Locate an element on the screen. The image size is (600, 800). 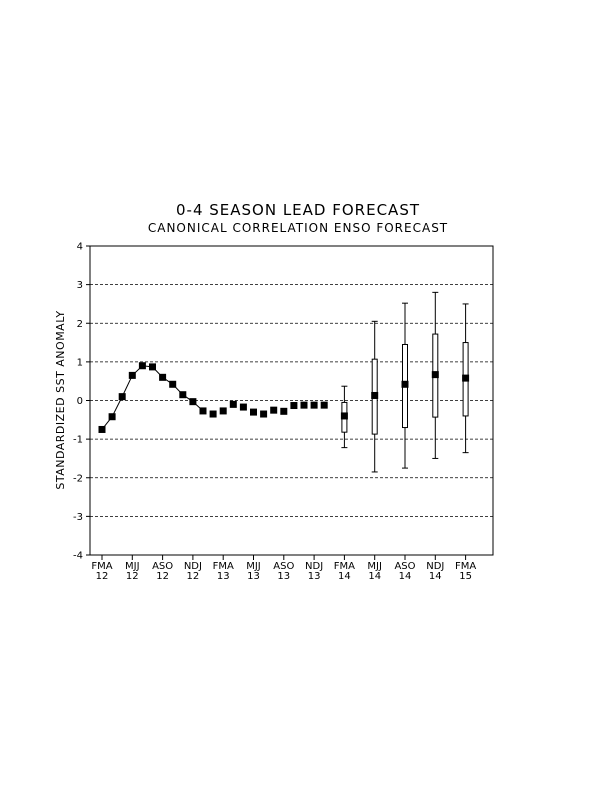
y-tick-label: 4 is located at coordinates (80, 247).